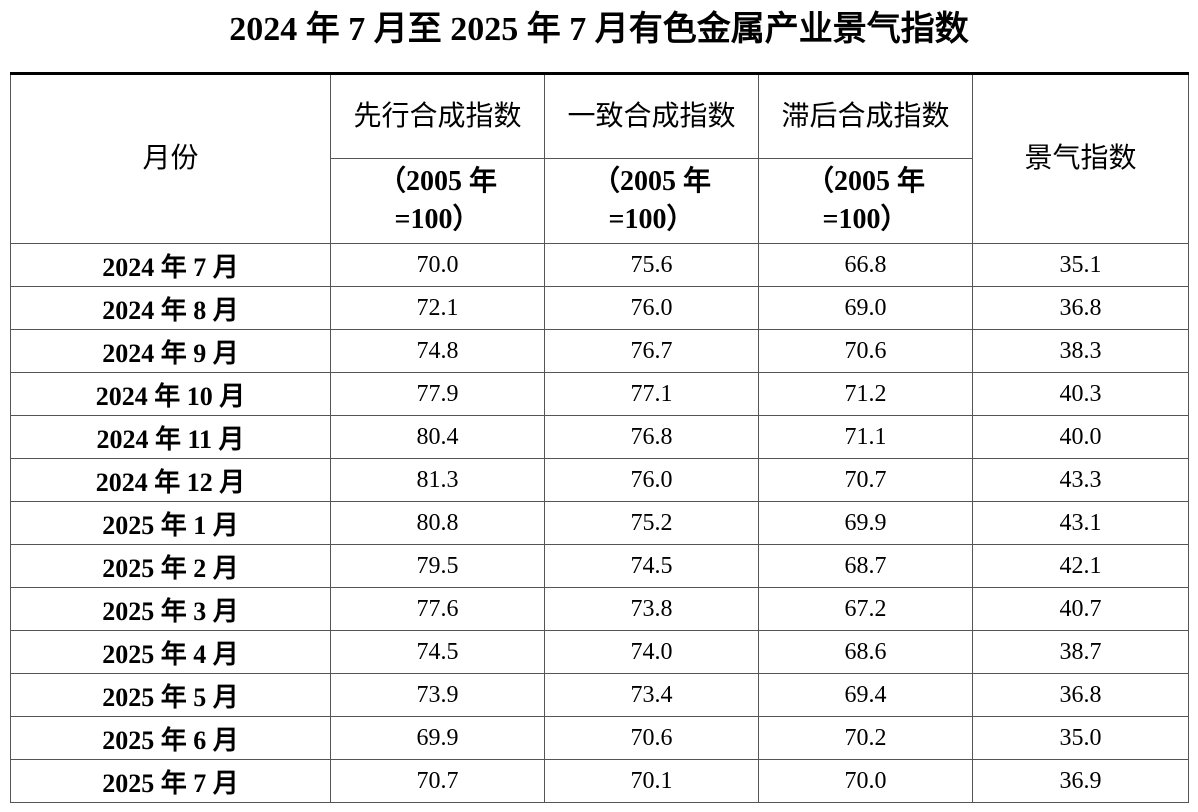  What do you see at coordinates (437, 609) in the screenshot?
I see `value-cell: 77.6` at bounding box center [437, 609].